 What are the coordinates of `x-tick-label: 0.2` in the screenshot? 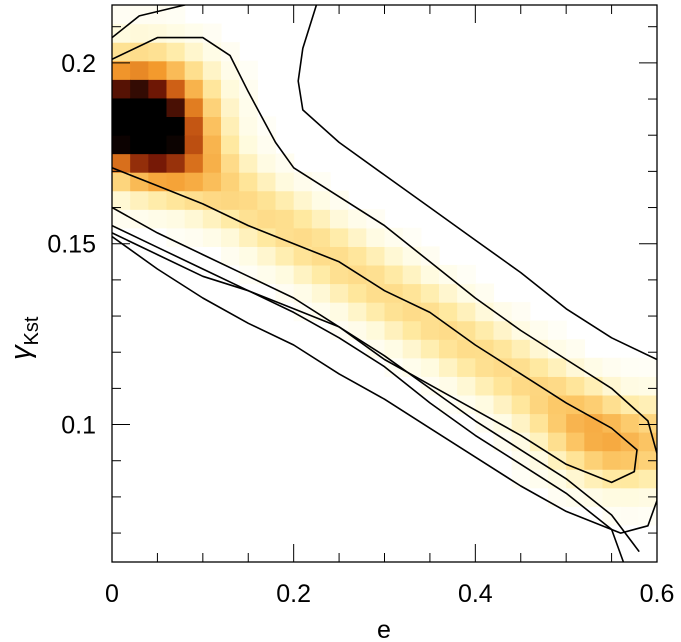 It's located at (293, 594).